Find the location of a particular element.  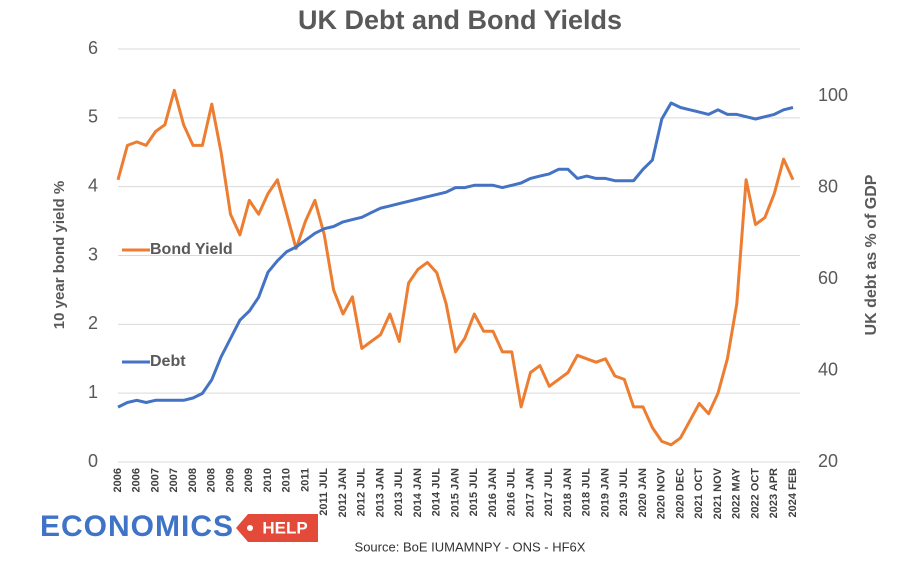

y-tick-label: 4 is located at coordinates (93, 185).